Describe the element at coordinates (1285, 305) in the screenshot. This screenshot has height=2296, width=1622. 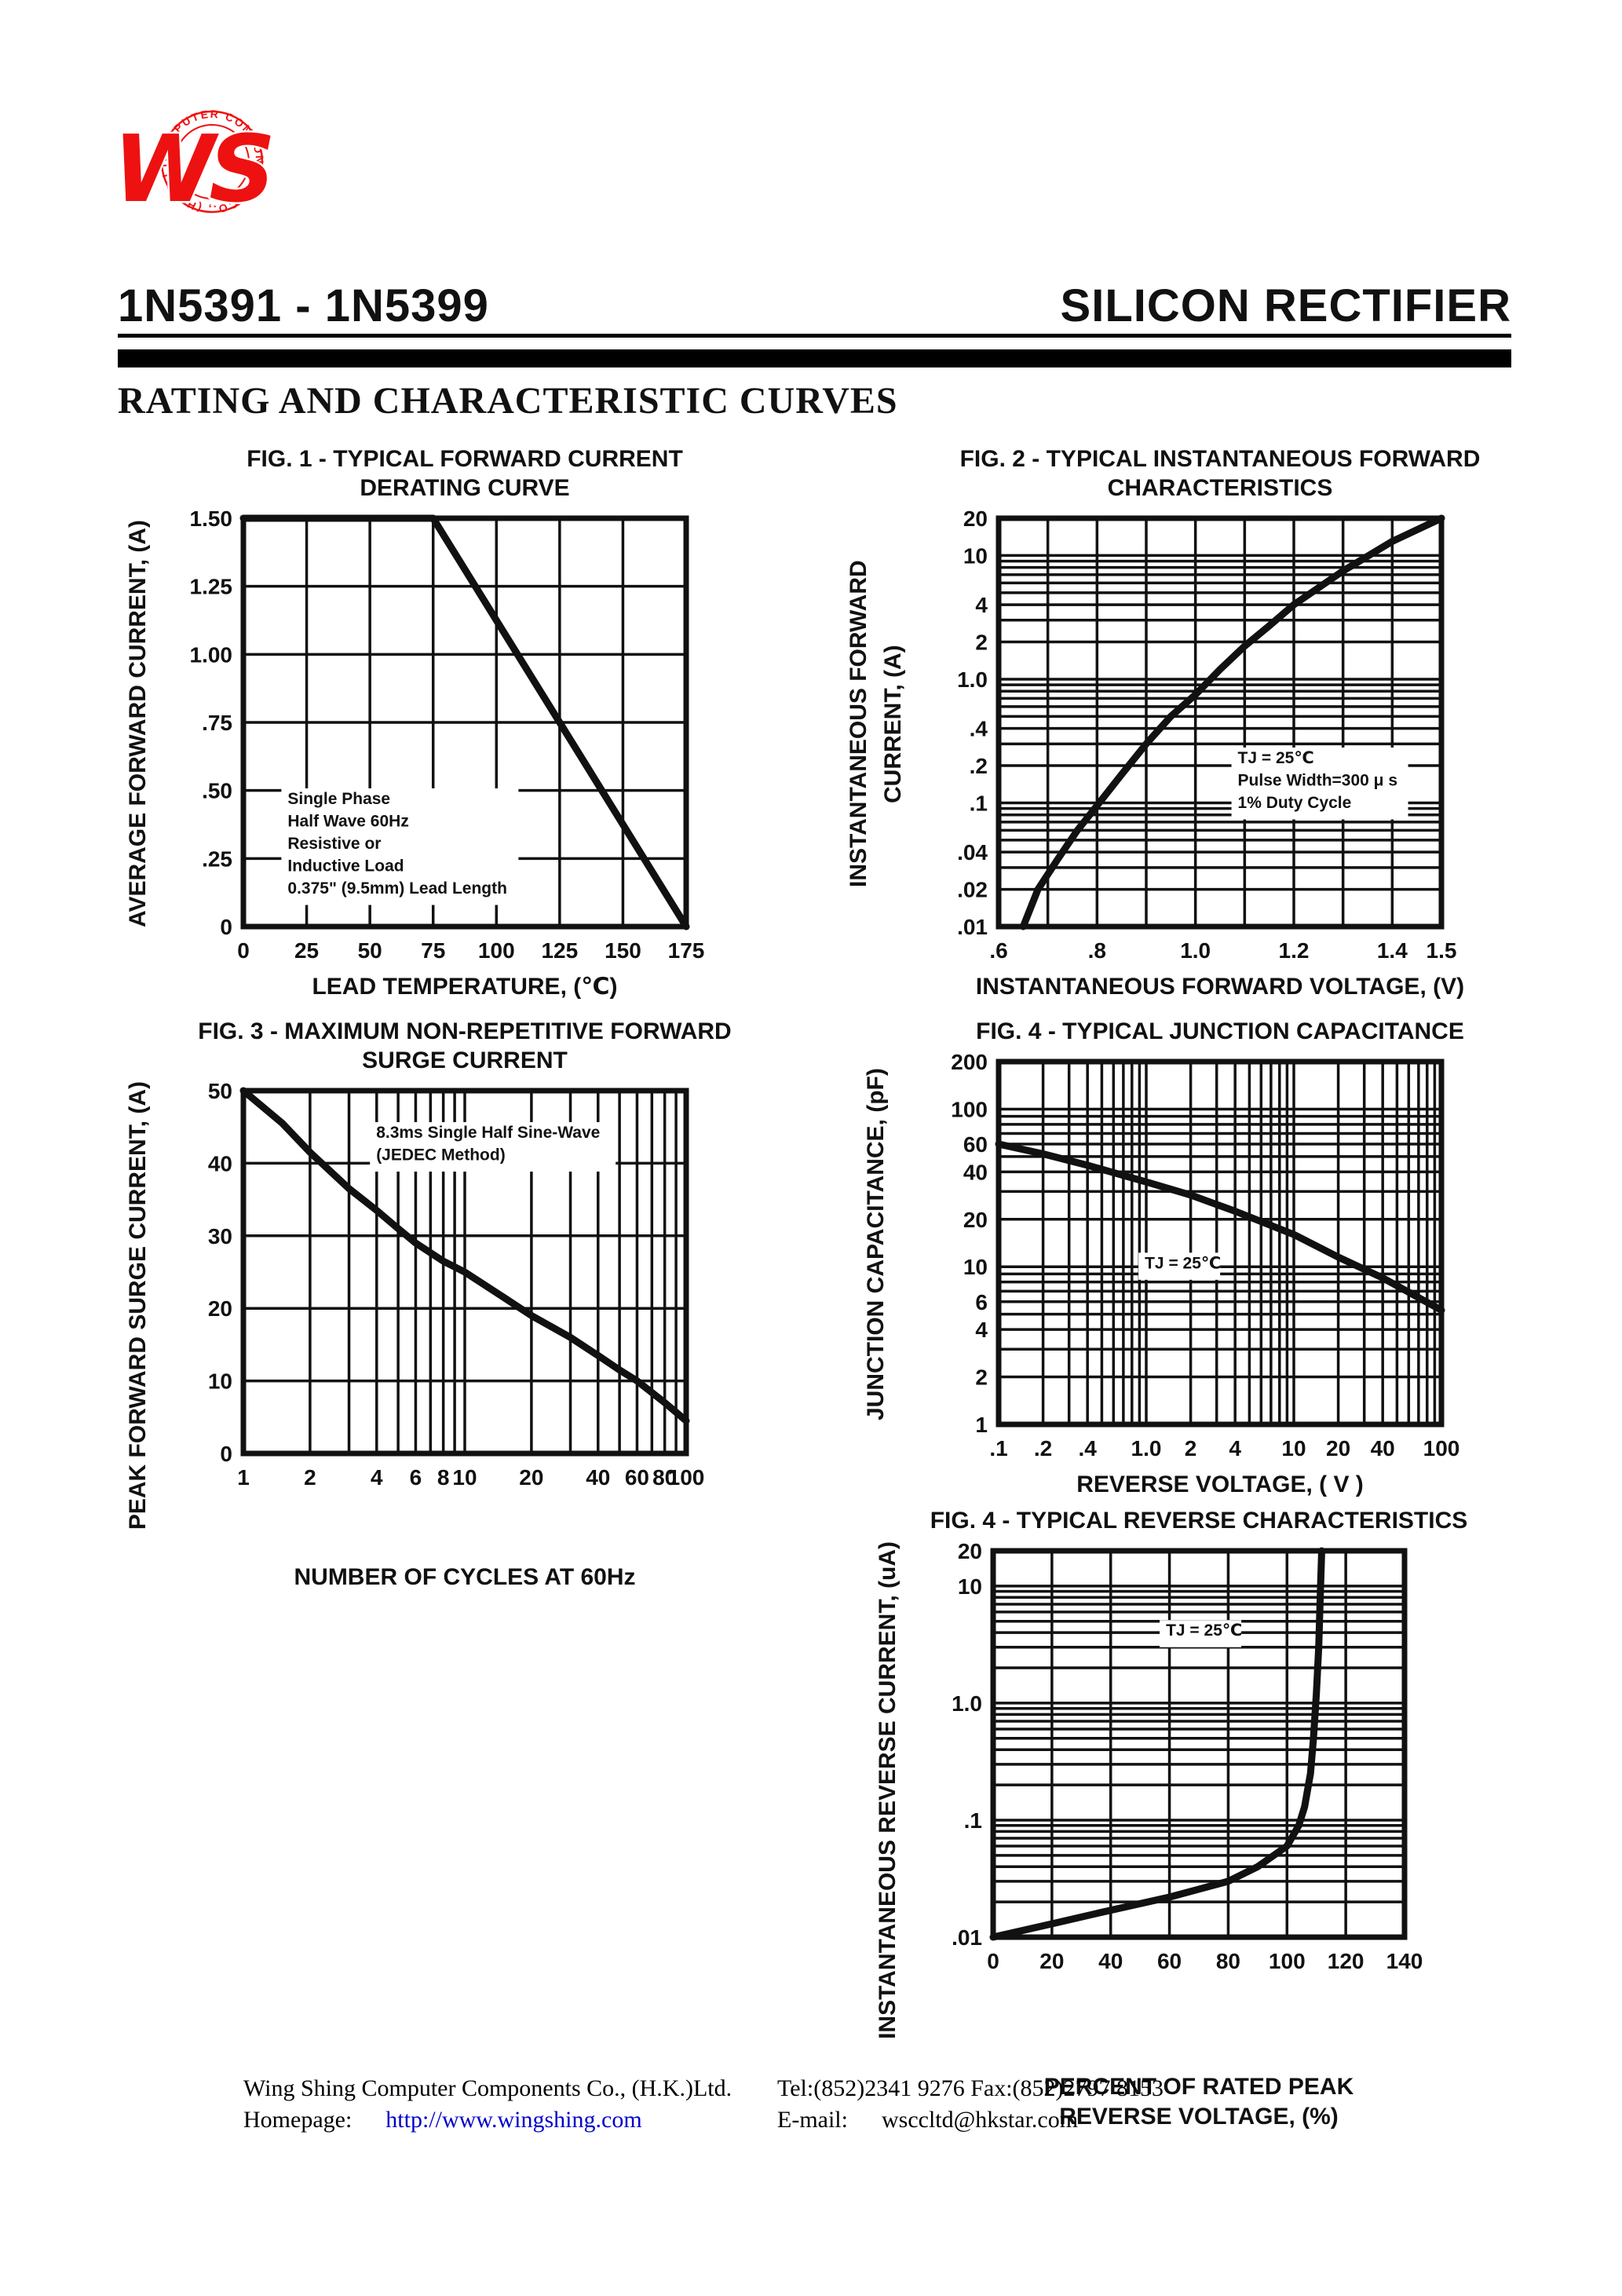
I see `product-title: SILICON RECTIFIER` at that location.